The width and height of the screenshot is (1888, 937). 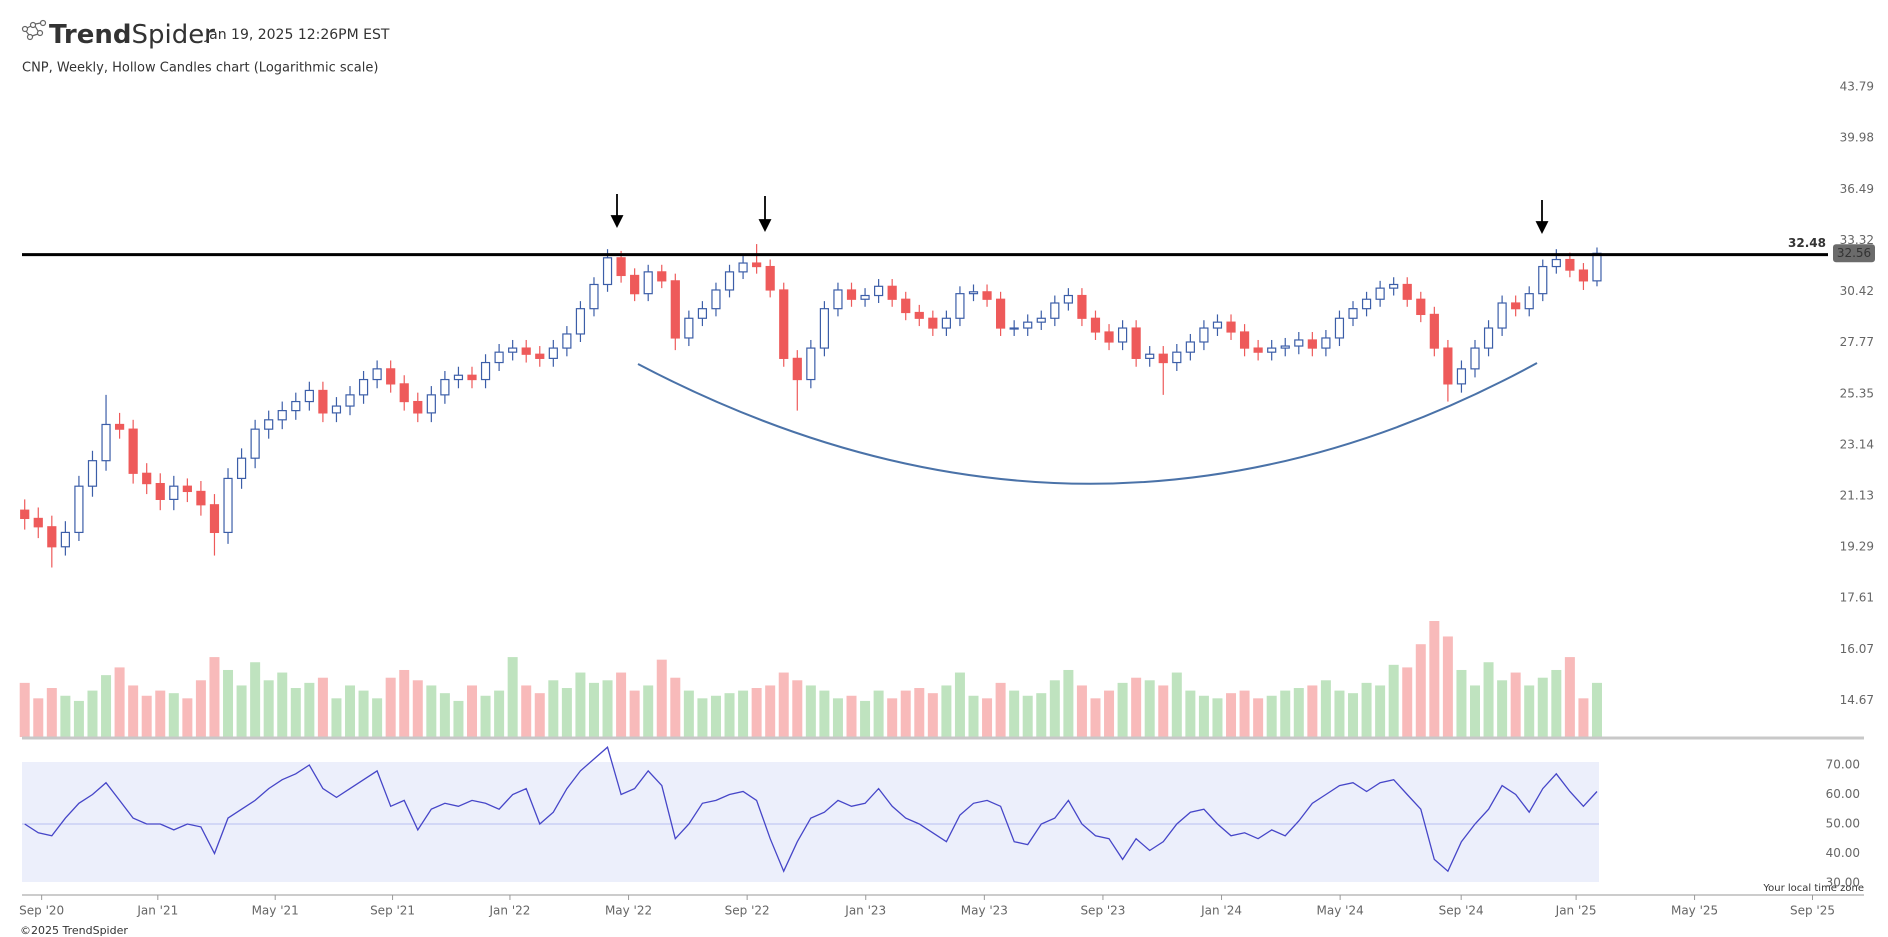 I want to click on rsi-line, so click(x=811, y=809).